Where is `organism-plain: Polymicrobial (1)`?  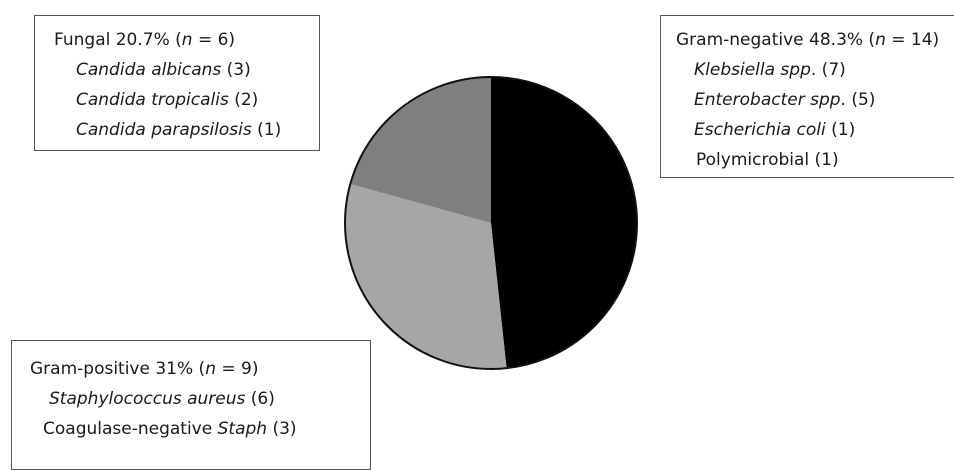
organism-plain: Polymicrobial (1) is located at coordinates (767, 160).